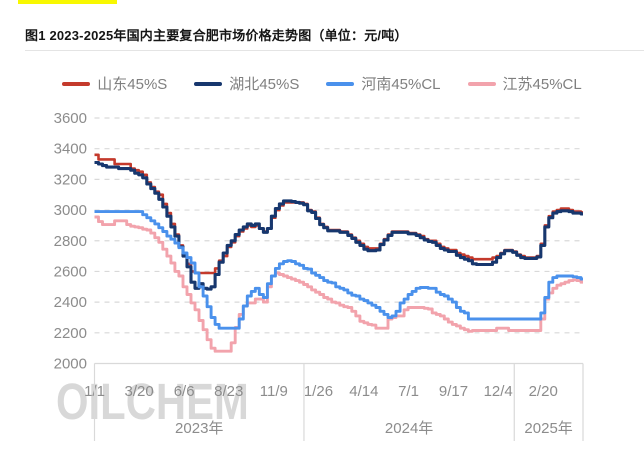  What do you see at coordinates (542, 84) in the screenshot?
I see `legend-label: 江苏45%CL` at bounding box center [542, 84].